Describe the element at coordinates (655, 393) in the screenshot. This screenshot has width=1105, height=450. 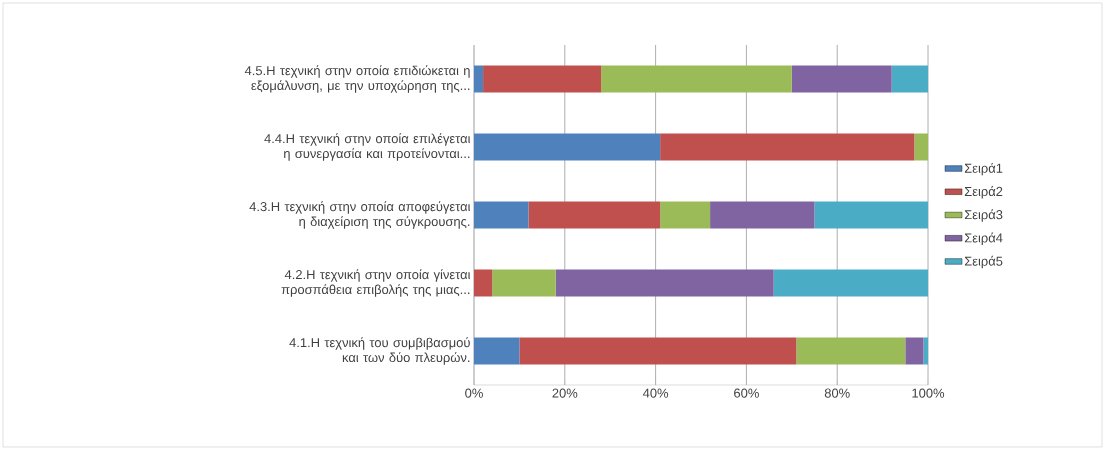
I see `x-tick-label: 40%` at that location.